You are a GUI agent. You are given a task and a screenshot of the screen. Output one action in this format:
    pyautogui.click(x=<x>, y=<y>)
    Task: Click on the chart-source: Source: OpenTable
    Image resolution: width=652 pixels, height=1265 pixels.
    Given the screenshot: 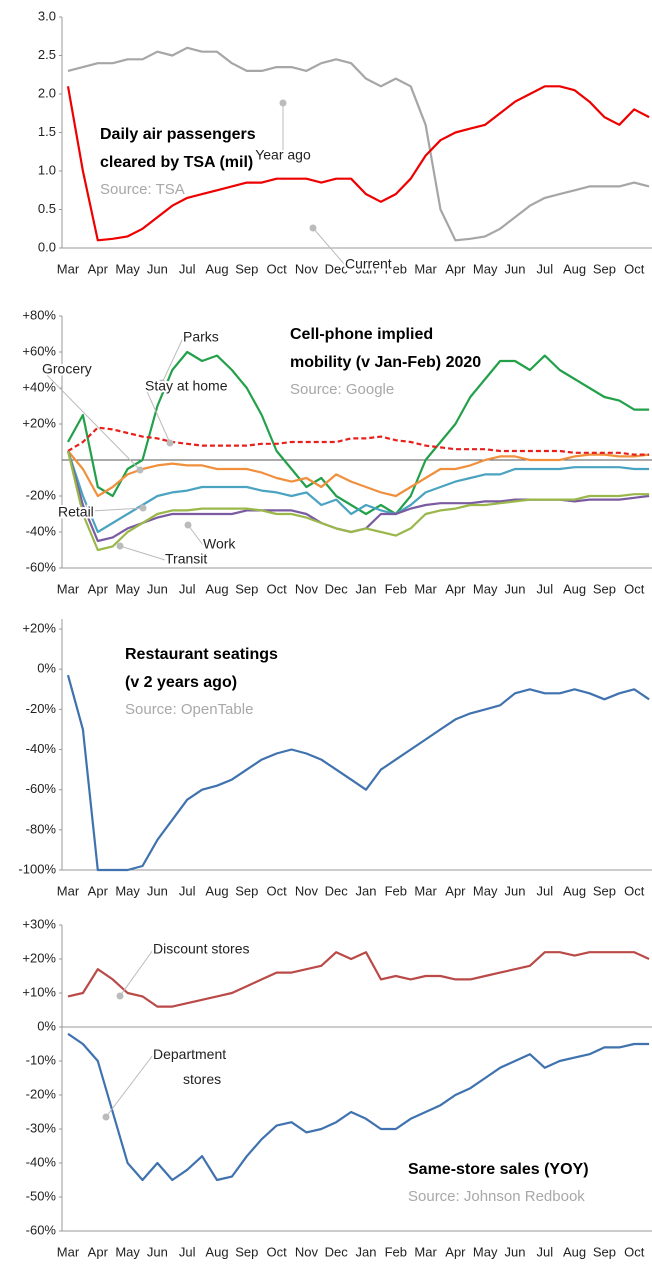 What is the action you would take?
    pyautogui.click(x=189, y=709)
    